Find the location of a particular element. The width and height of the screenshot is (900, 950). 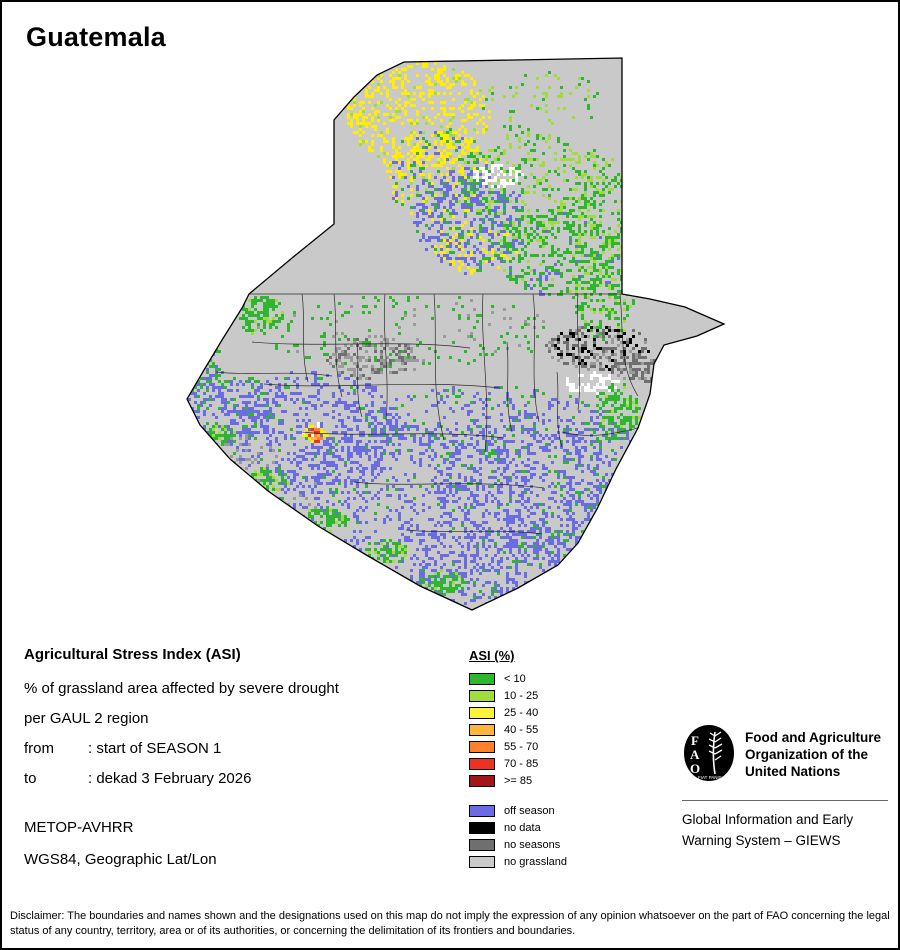

legend-row: < 10 is located at coordinates (518, 678).